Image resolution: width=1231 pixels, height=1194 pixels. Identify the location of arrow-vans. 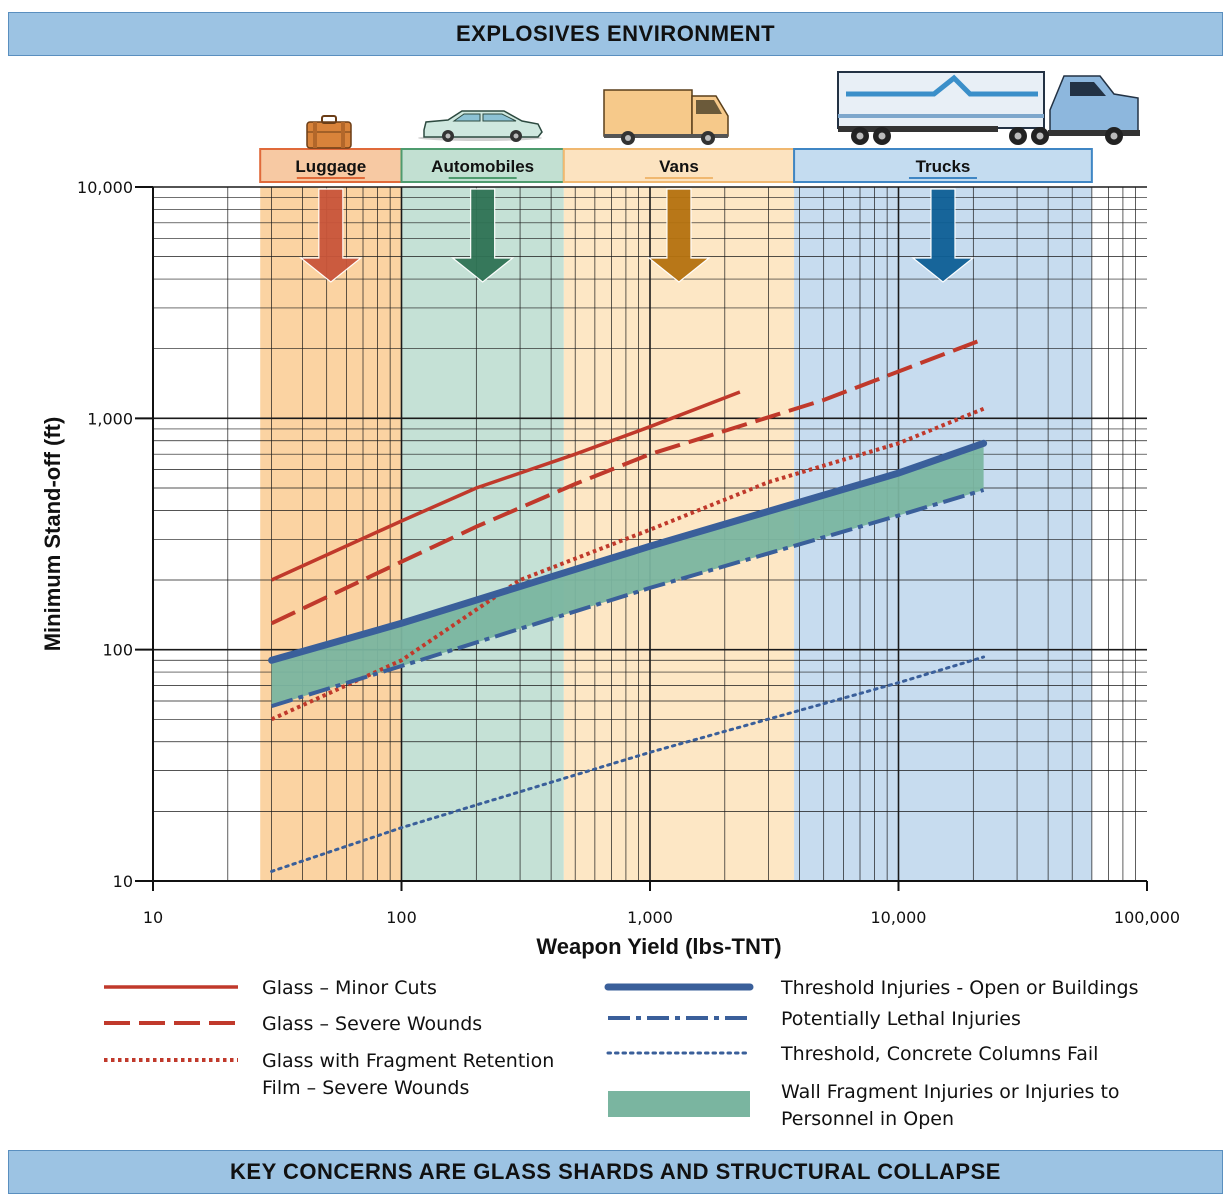
(679, 235).